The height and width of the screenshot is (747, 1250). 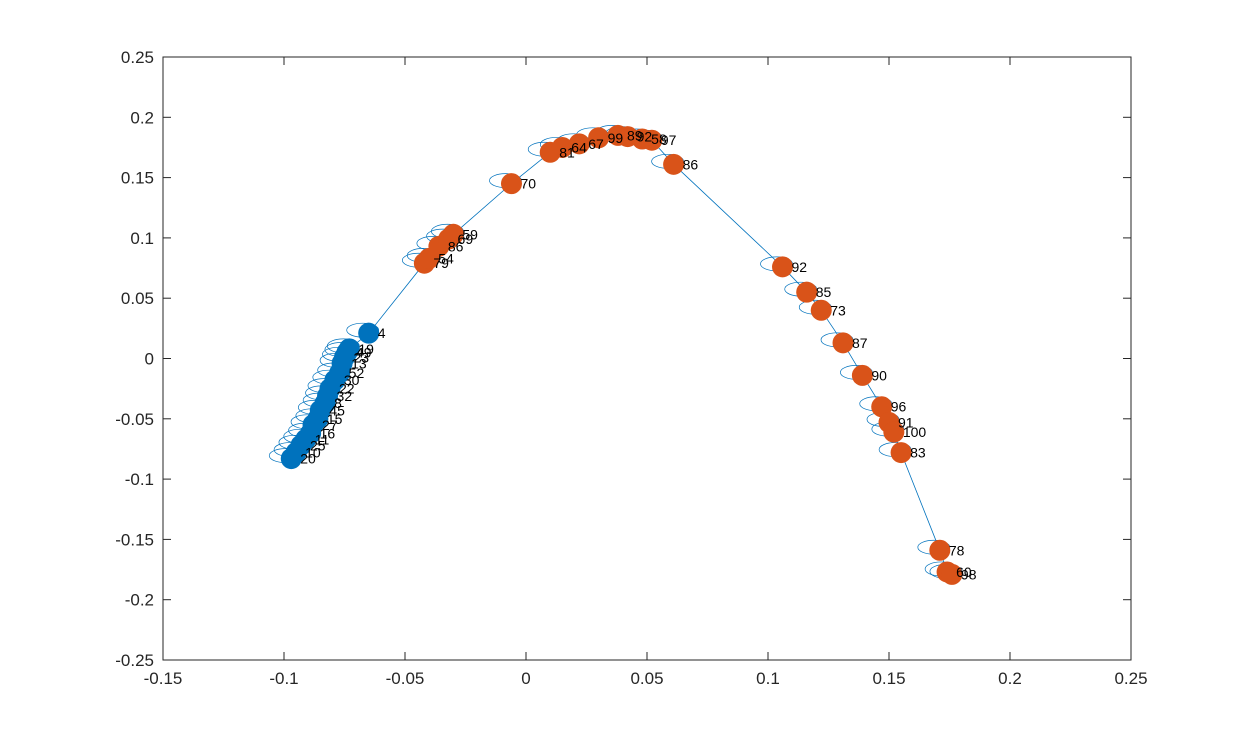 What do you see at coordinates (142, 238) in the screenshot?
I see `y-tick-label: 0.1` at bounding box center [142, 238].